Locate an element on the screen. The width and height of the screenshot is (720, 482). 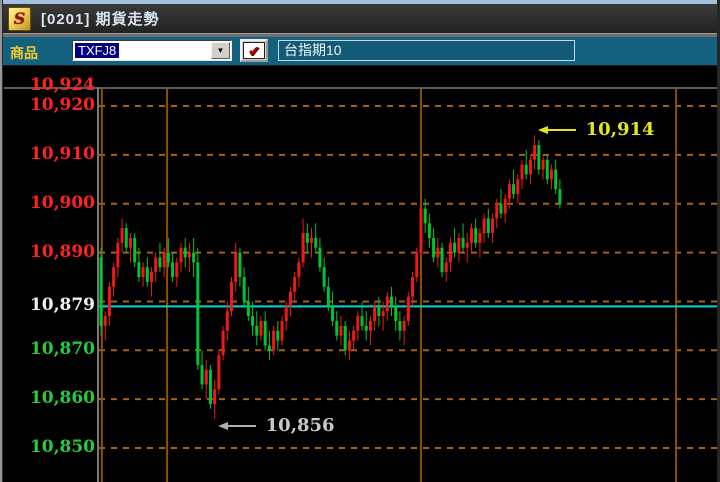
dollar-app-icon: S is located at coordinates (19, 18).